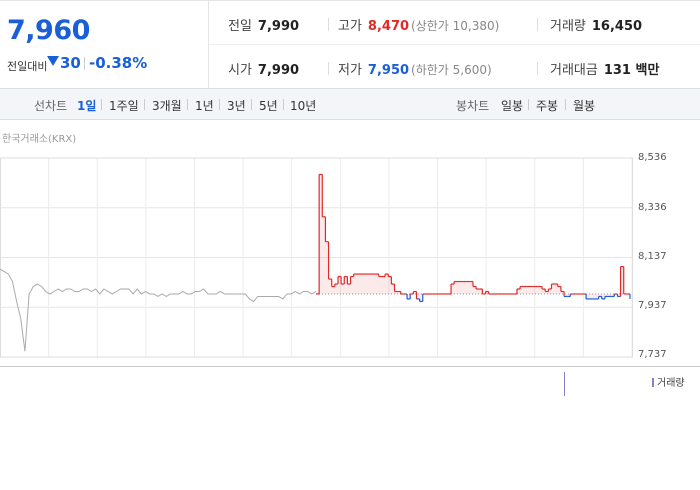 This screenshot has width=700, height=490. What do you see at coordinates (574, 70) in the screenshot?
I see `trade-value-label: 거래대금` at bounding box center [574, 70].